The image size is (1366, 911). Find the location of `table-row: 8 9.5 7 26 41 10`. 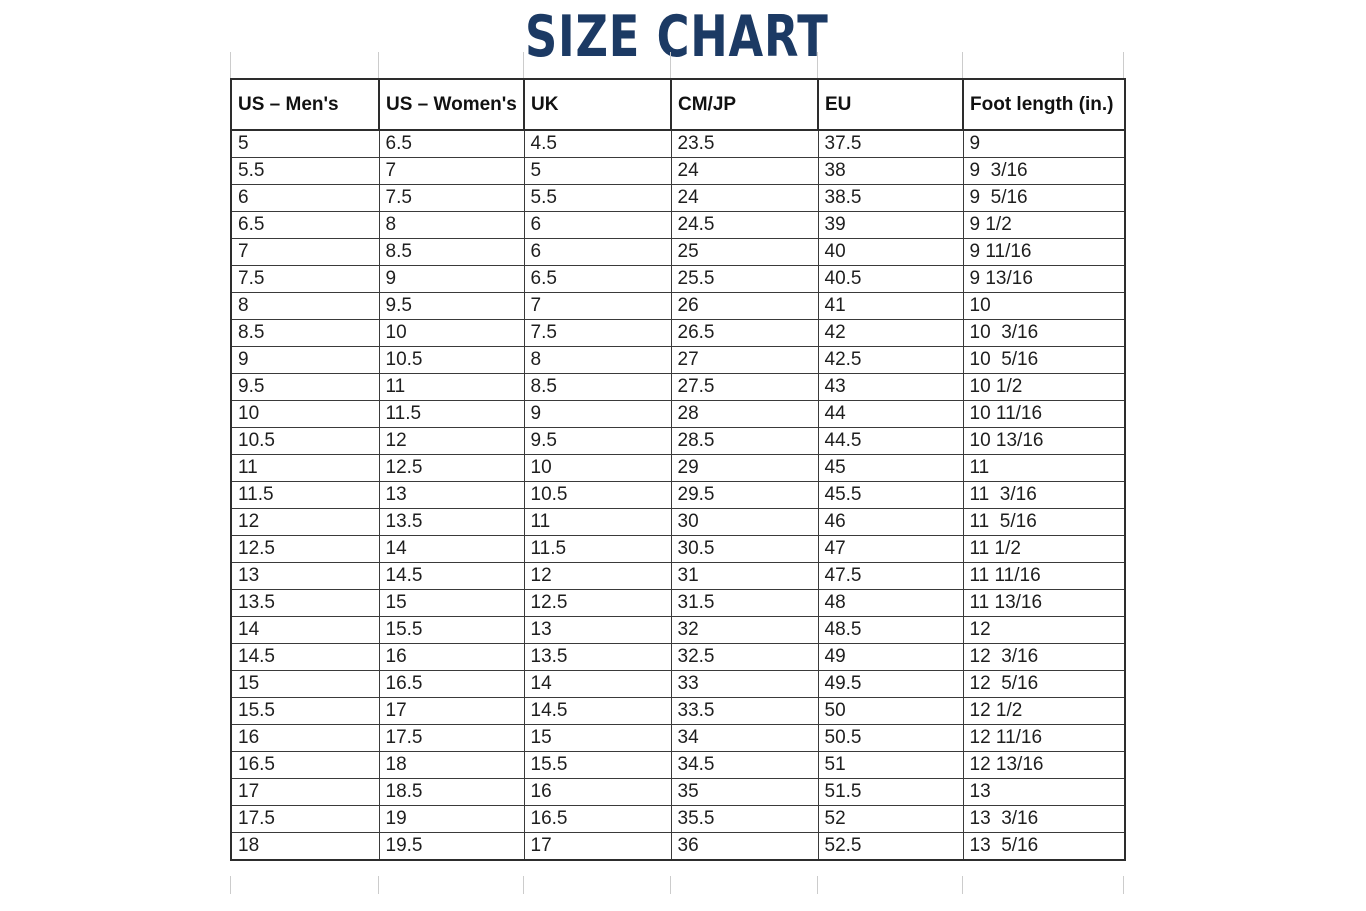

table-row: 8 9.5 7 26 41 10 is located at coordinates (678, 306).